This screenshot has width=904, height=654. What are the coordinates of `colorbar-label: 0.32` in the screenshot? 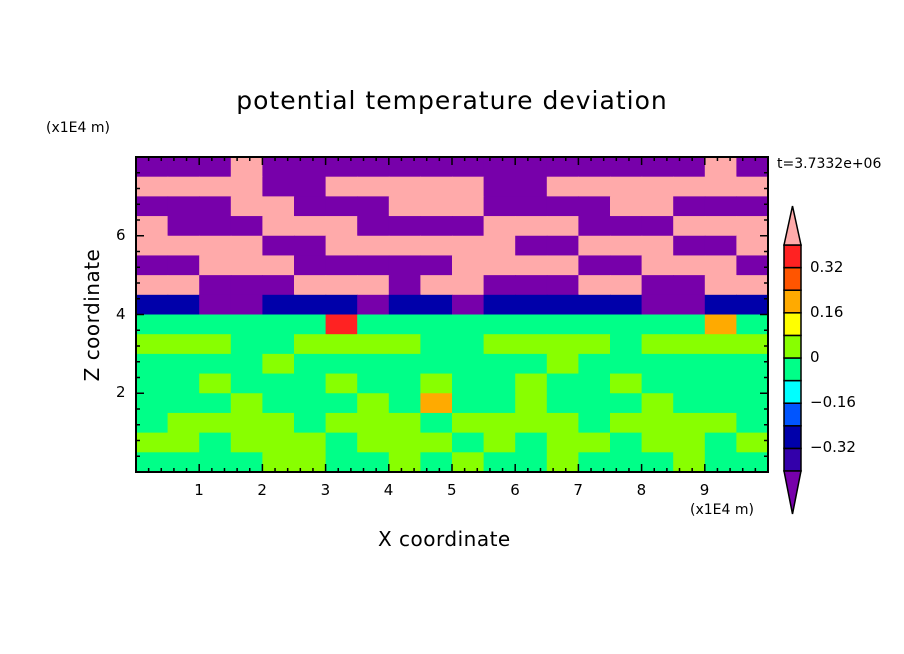 It's located at (827, 266).